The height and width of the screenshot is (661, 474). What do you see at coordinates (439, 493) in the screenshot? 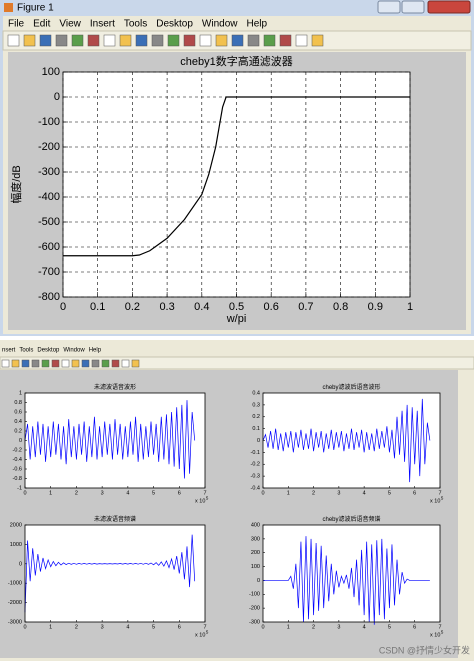
I see `x-tick-label: 7` at bounding box center [439, 493].